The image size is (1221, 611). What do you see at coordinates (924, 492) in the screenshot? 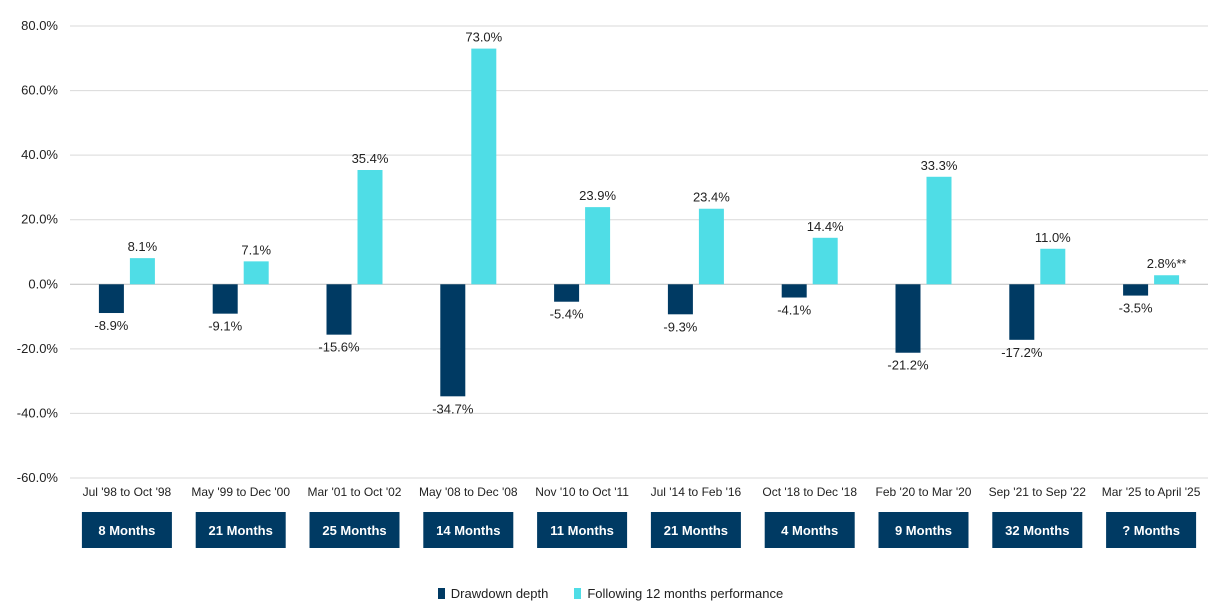
I see `category-label: Feb '20 to Mar '20` at bounding box center [924, 492].